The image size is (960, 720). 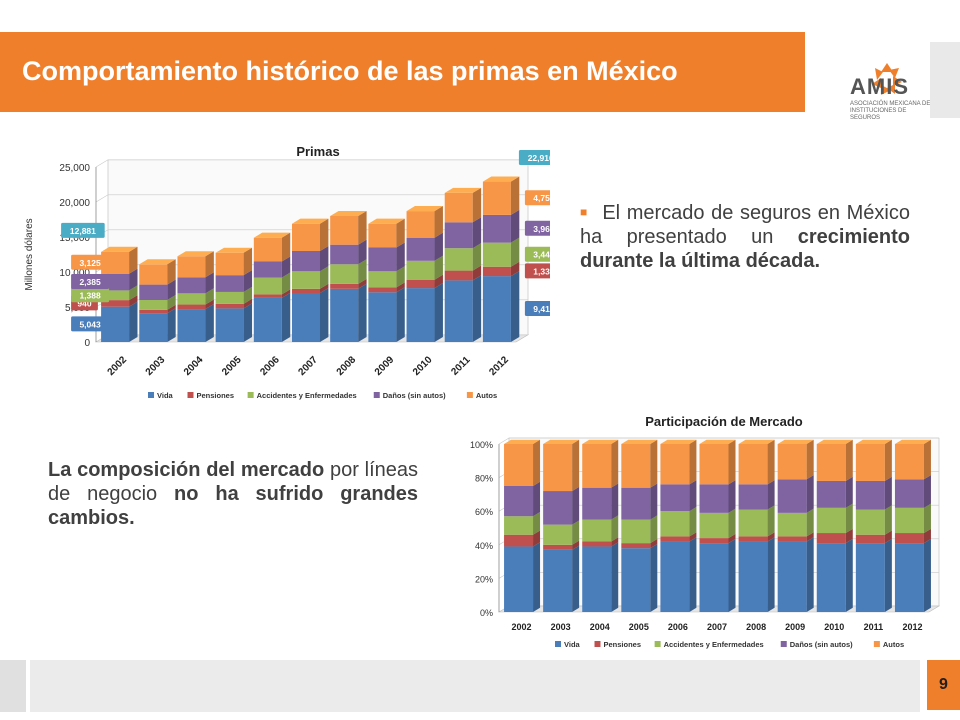 I want to click on data-label-2012: 1,339, so click(x=541, y=271).